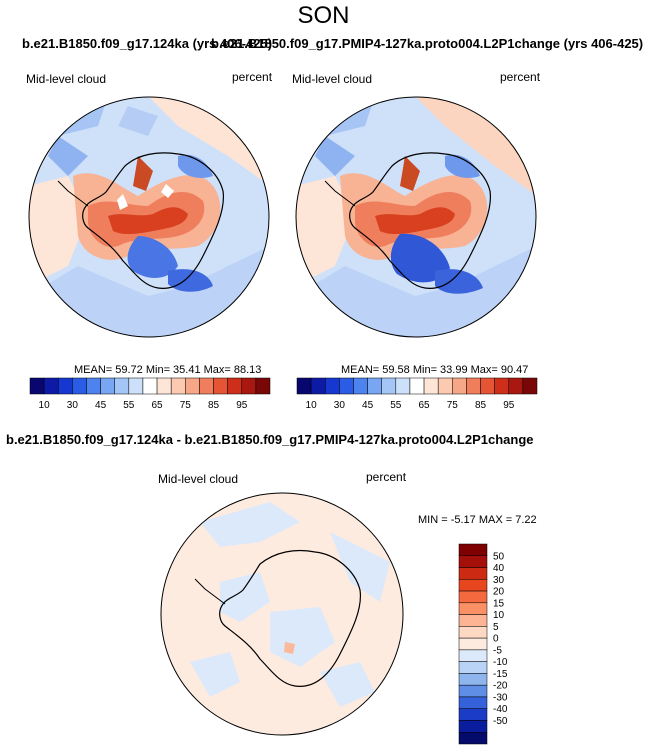 The width and height of the screenshot is (647, 751). I want to click on colorbar-a: 10 30 45 55 65 75 85 95, so click(150, 394).